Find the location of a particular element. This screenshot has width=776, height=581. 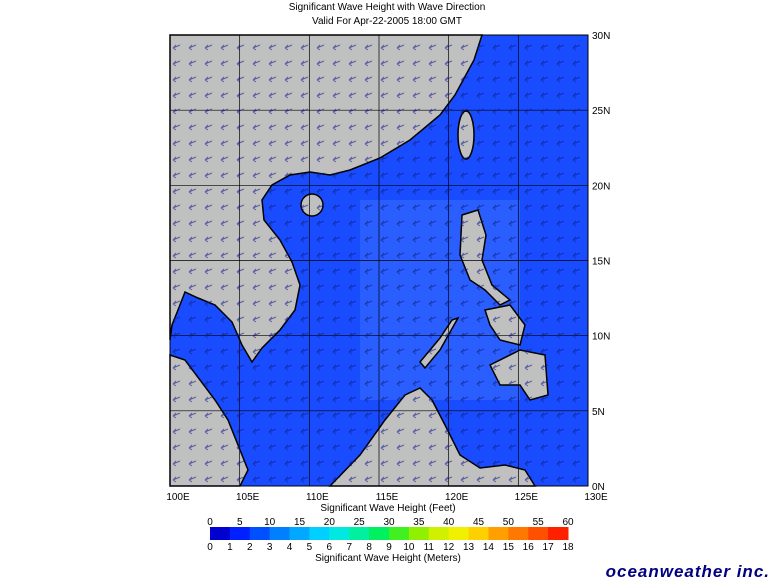

feet-tick-label: 50 is located at coordinates (509, 522).